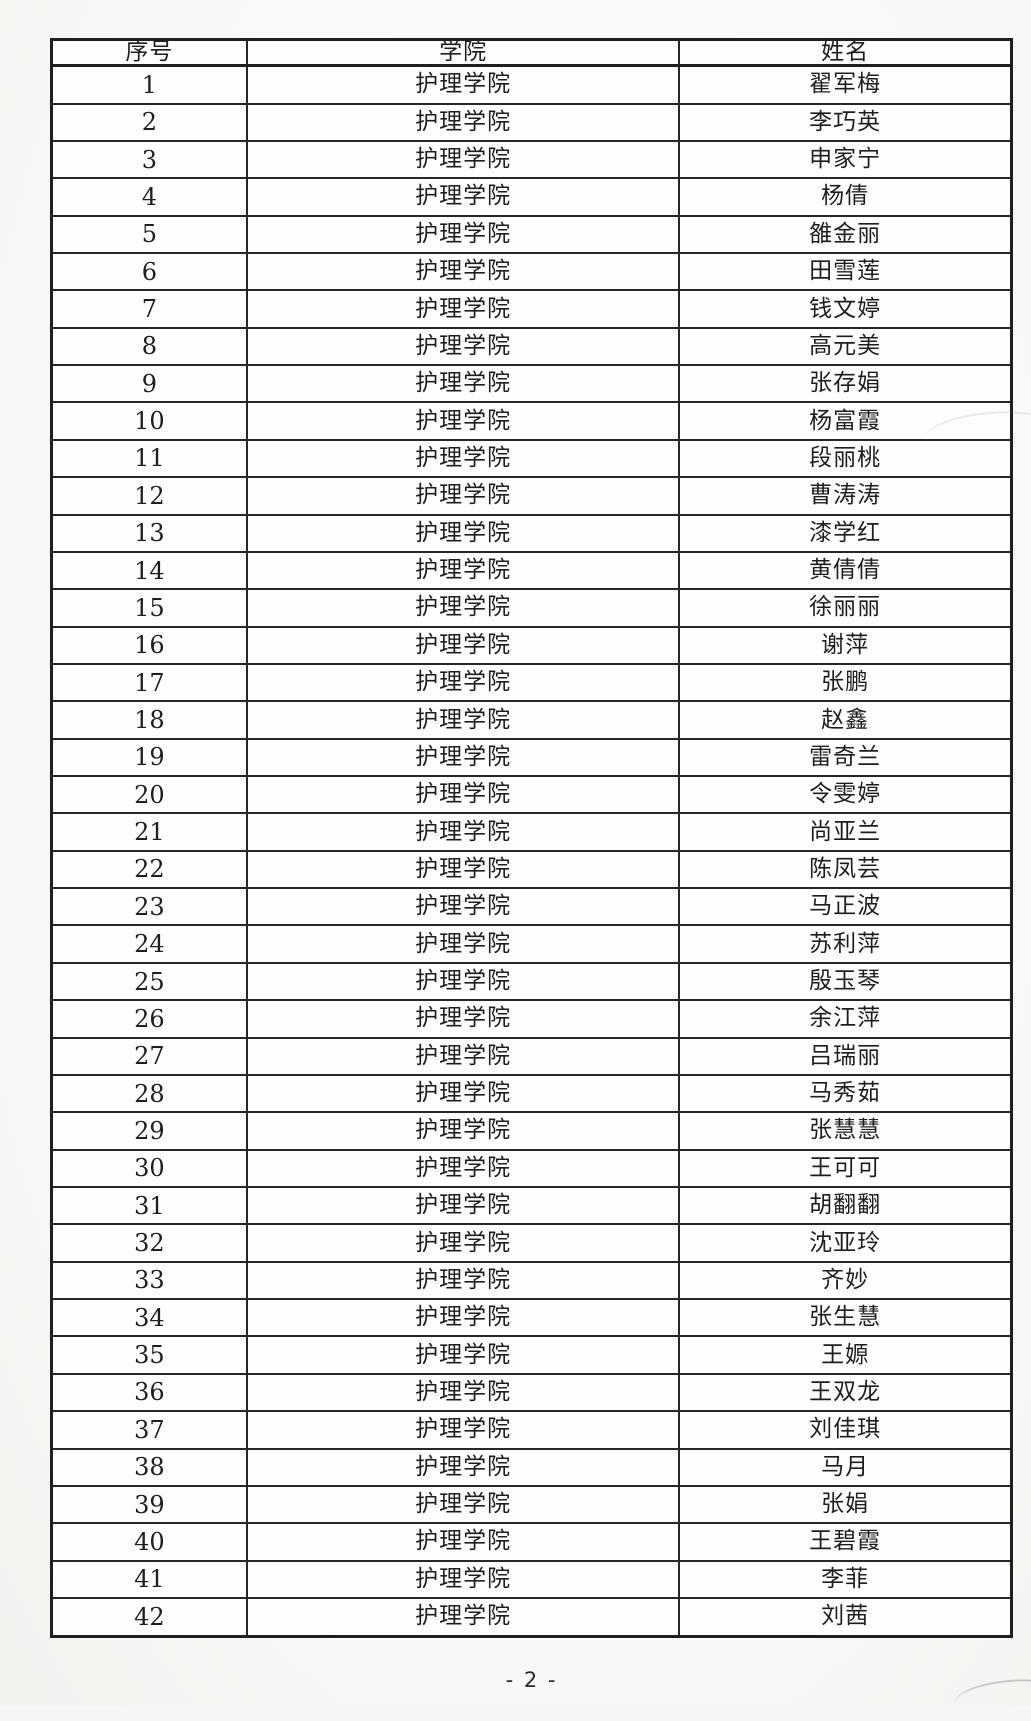 Image resolution: width=1031 pixels, height=1721 pixels. What do you see at coordinates (149, 907) in the screenshot?
I see `row-number-cell: 23` at bounding box center [149, 907].